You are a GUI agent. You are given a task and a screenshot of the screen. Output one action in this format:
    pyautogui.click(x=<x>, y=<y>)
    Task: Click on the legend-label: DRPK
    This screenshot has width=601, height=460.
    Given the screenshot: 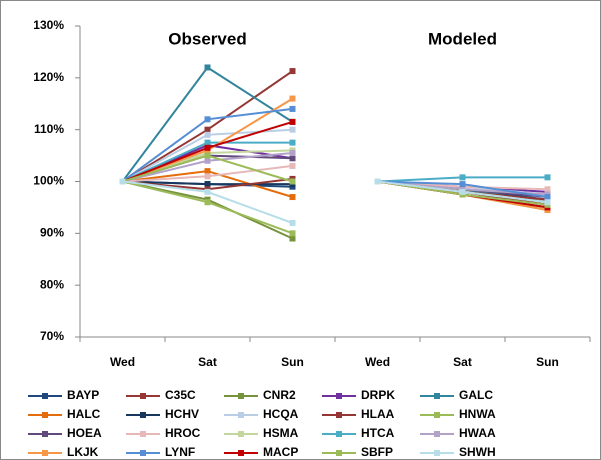 What is the action you would take?
    pyautogui.click(x=378, y=395)
    